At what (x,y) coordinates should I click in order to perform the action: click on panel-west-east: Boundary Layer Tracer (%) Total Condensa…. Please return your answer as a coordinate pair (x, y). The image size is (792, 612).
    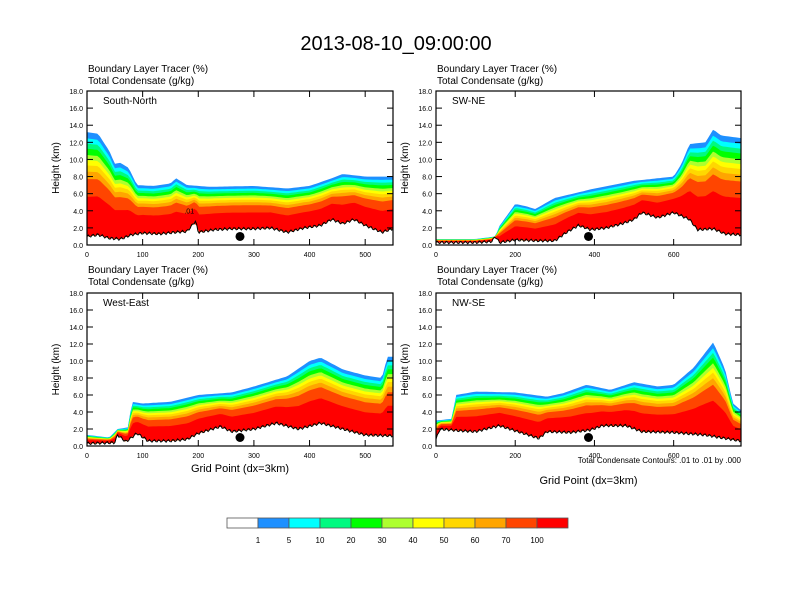
    Looking at the image, I should click on (222, 370).